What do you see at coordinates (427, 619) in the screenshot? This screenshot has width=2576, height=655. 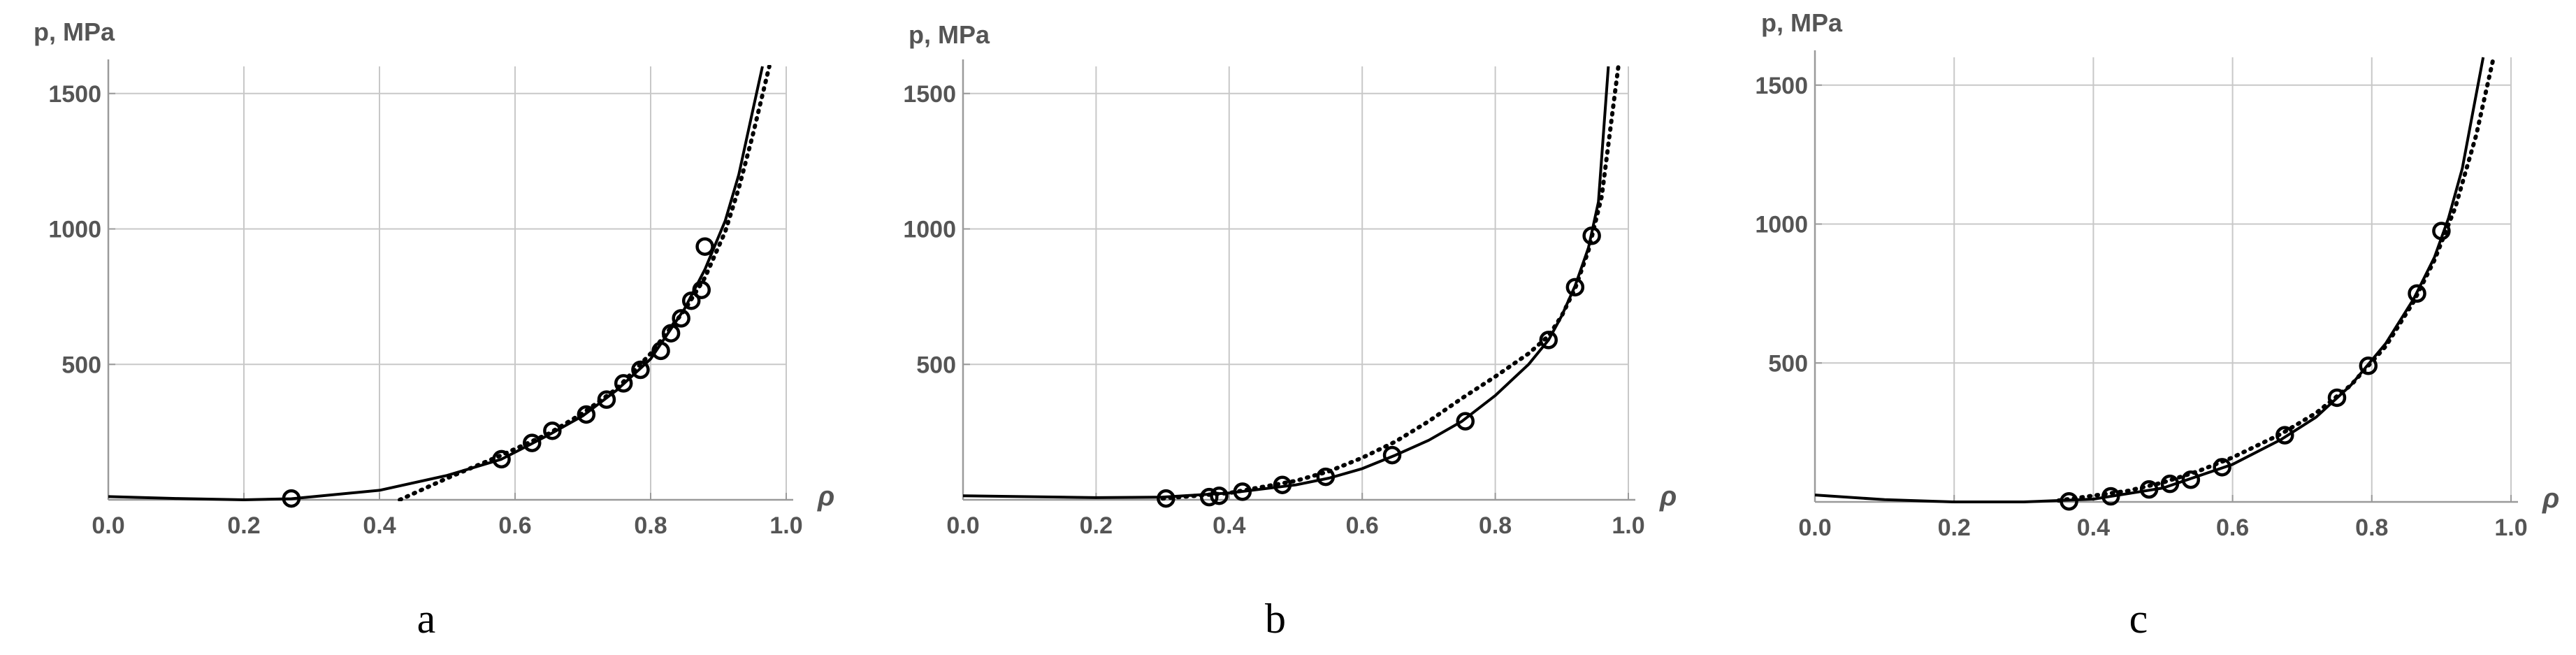 I see `panel-label: a` at bounding box center [427, 619].